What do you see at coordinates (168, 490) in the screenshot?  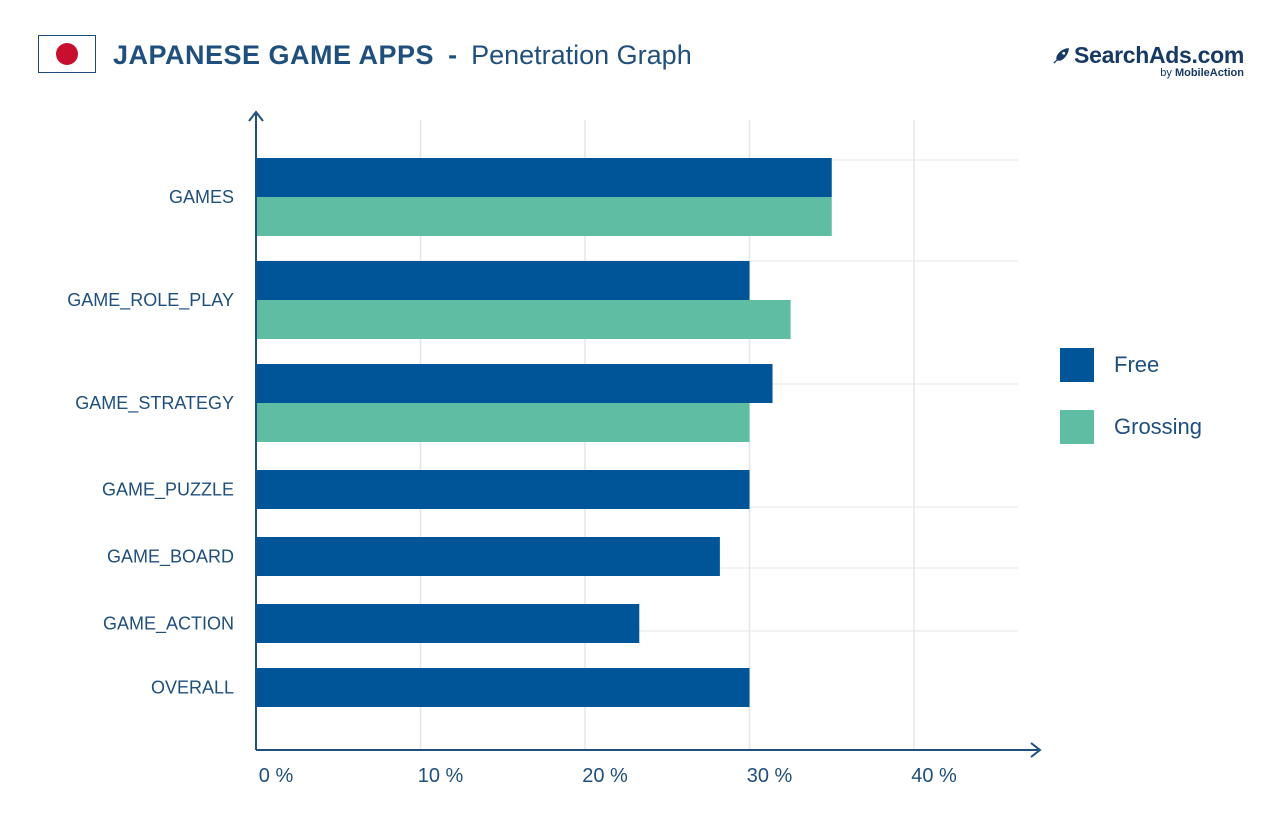 I see `category-label-game-puzzle: GAME_PUZZLE` at bounding box center [168, 490].